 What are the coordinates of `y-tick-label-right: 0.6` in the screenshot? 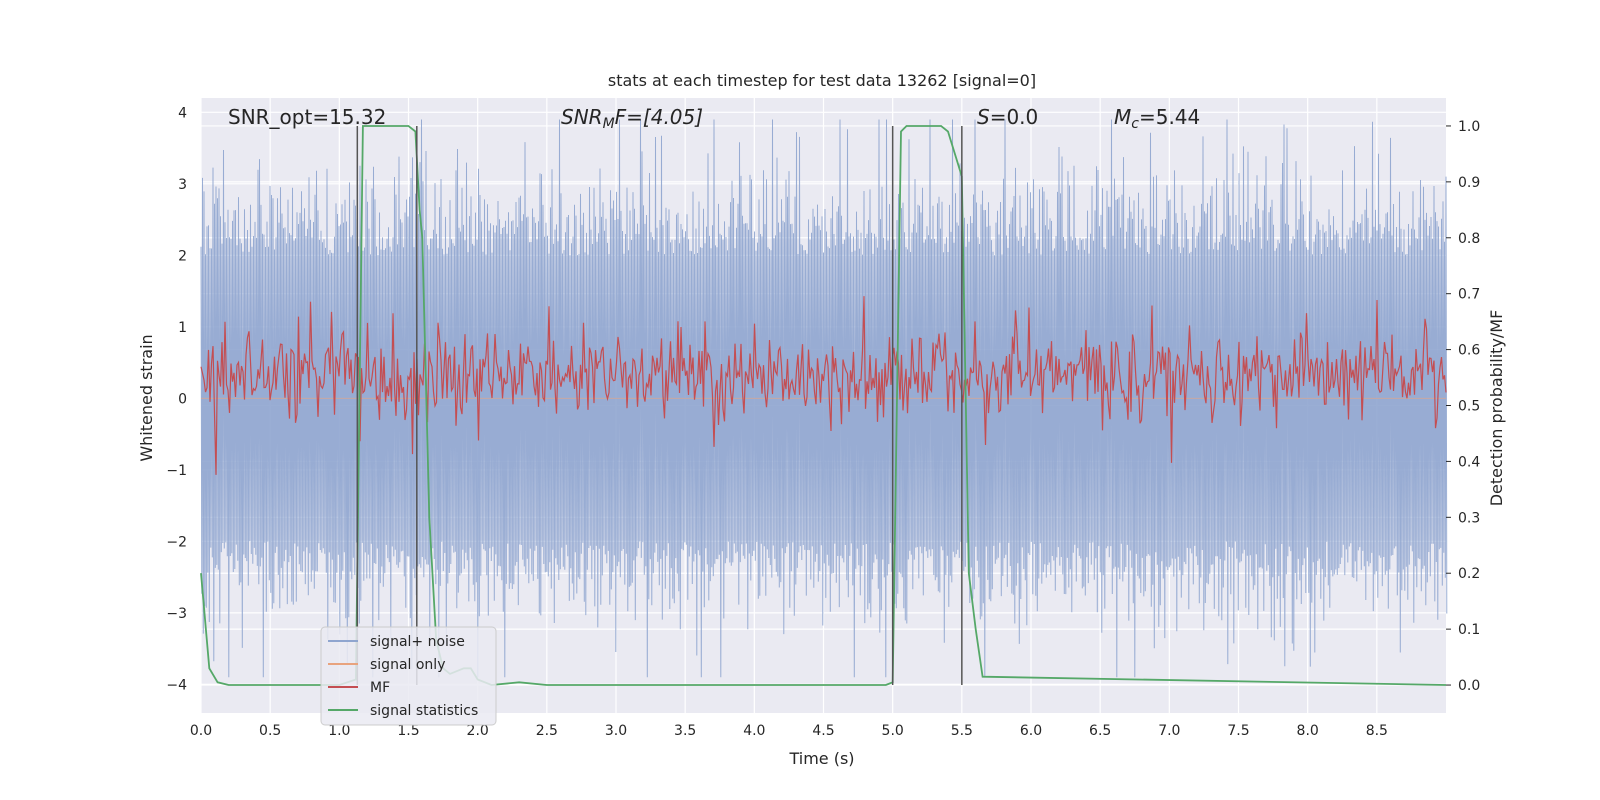 It's located at (1469, 351).